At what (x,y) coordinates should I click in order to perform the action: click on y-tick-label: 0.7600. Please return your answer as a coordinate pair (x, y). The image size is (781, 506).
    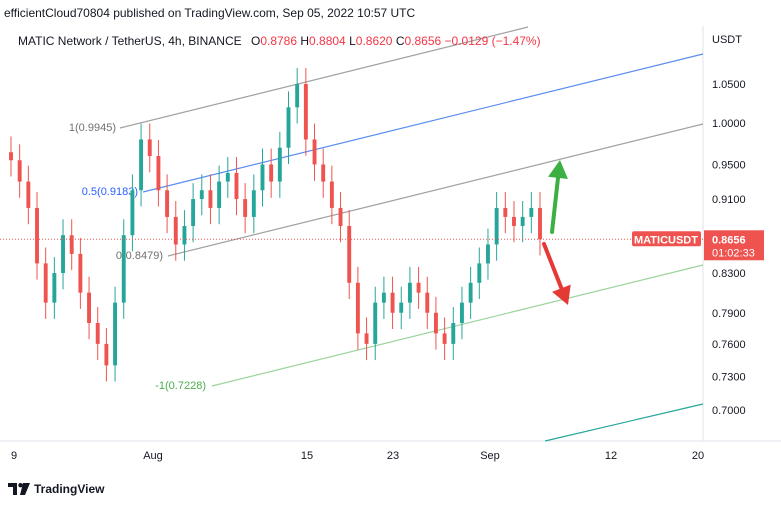
    Looking at the image, I should click on (729, 345).